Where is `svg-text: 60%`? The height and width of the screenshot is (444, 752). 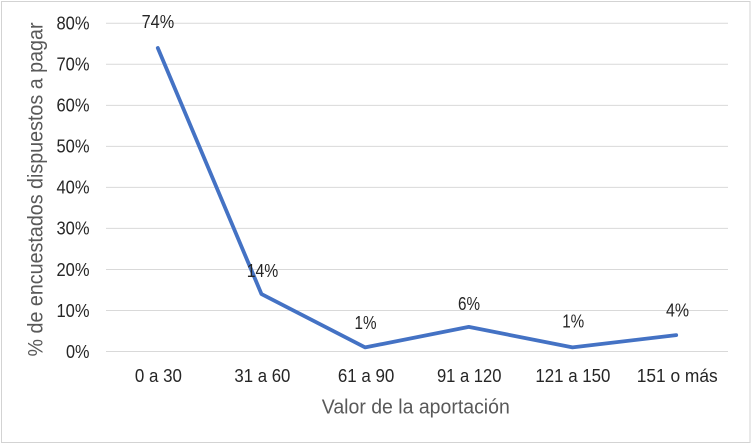
svg-text: 60% is located at coordinates (73, 106).